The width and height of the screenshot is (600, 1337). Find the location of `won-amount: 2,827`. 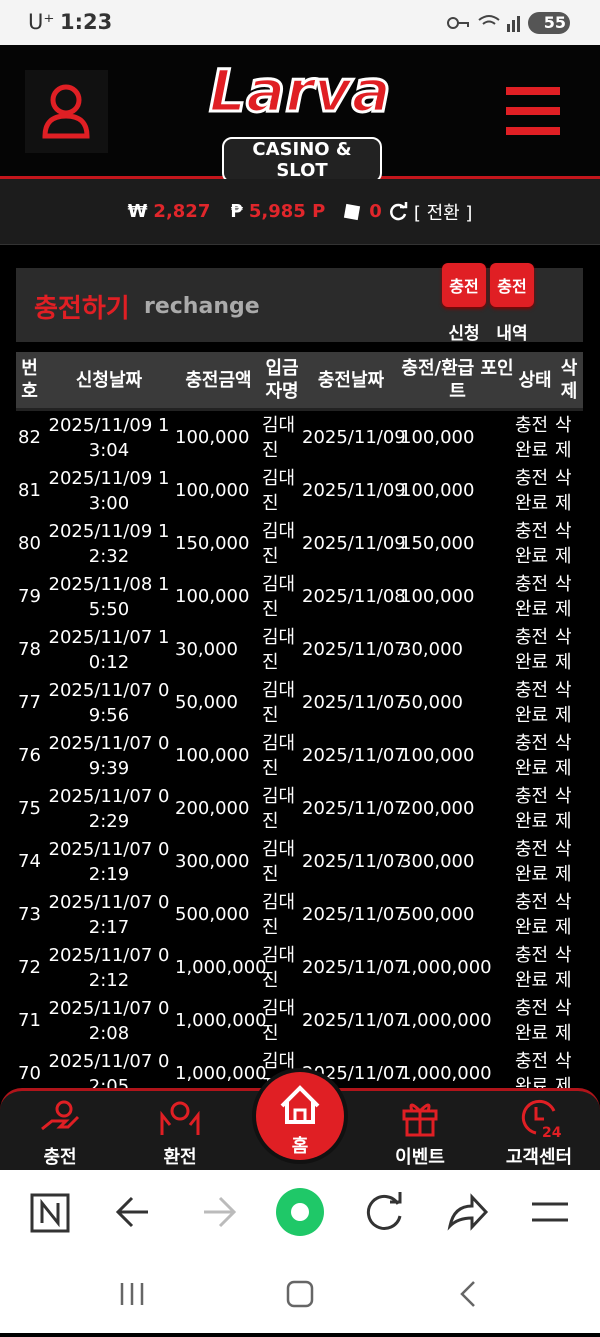

won-amount: 2,827 is located at coordinates (182, 211).